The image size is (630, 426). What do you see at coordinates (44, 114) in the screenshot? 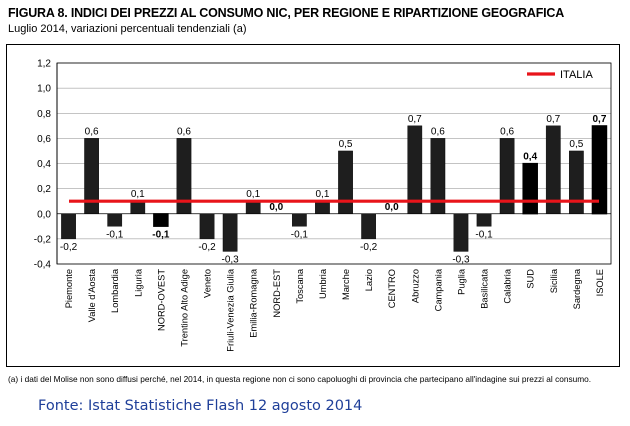
I see `y-tick-label: 0,8` at bounding box center [44, 114].